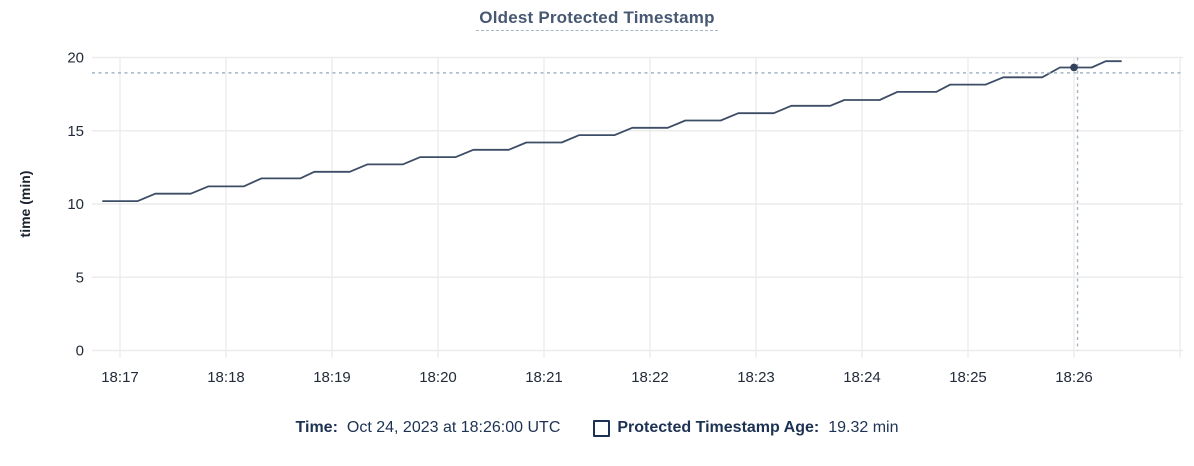 The image size is (1194, 466). I want to click on hover-time-group: Time: Oct 24, 2023 at 18:26:00 UTC, so click(428, 428).